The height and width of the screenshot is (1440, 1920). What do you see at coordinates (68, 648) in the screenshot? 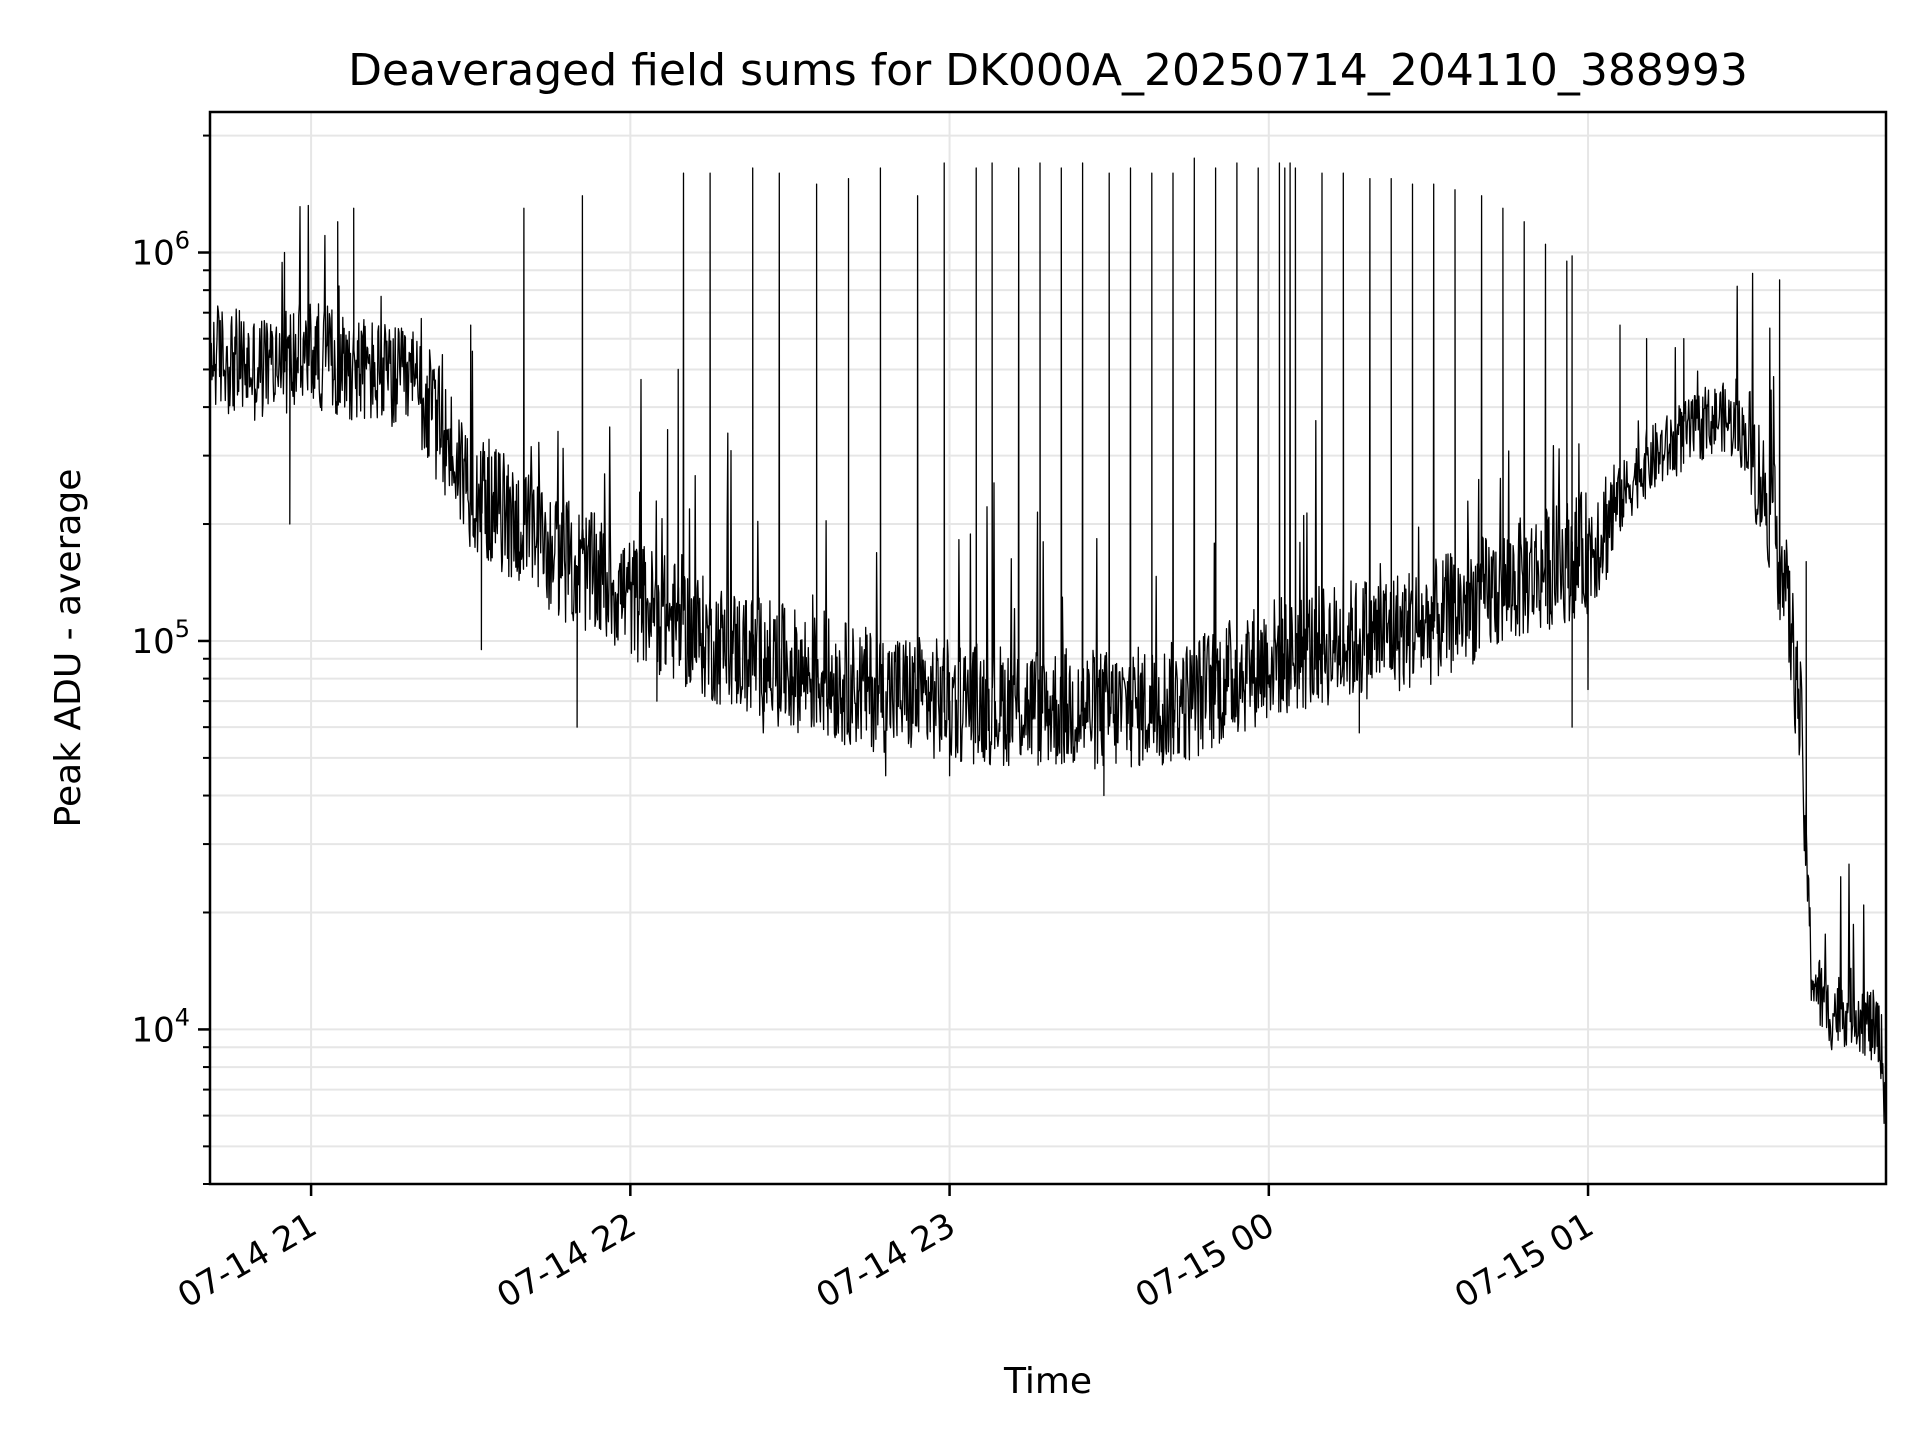
I see `y-axis-label: Peak ADU - average` at bounding box center [68, 648].